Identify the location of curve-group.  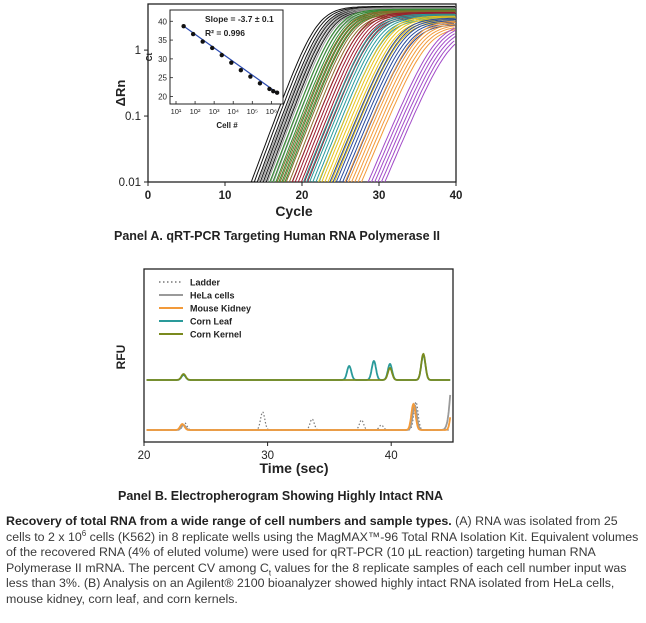
(353, 93).